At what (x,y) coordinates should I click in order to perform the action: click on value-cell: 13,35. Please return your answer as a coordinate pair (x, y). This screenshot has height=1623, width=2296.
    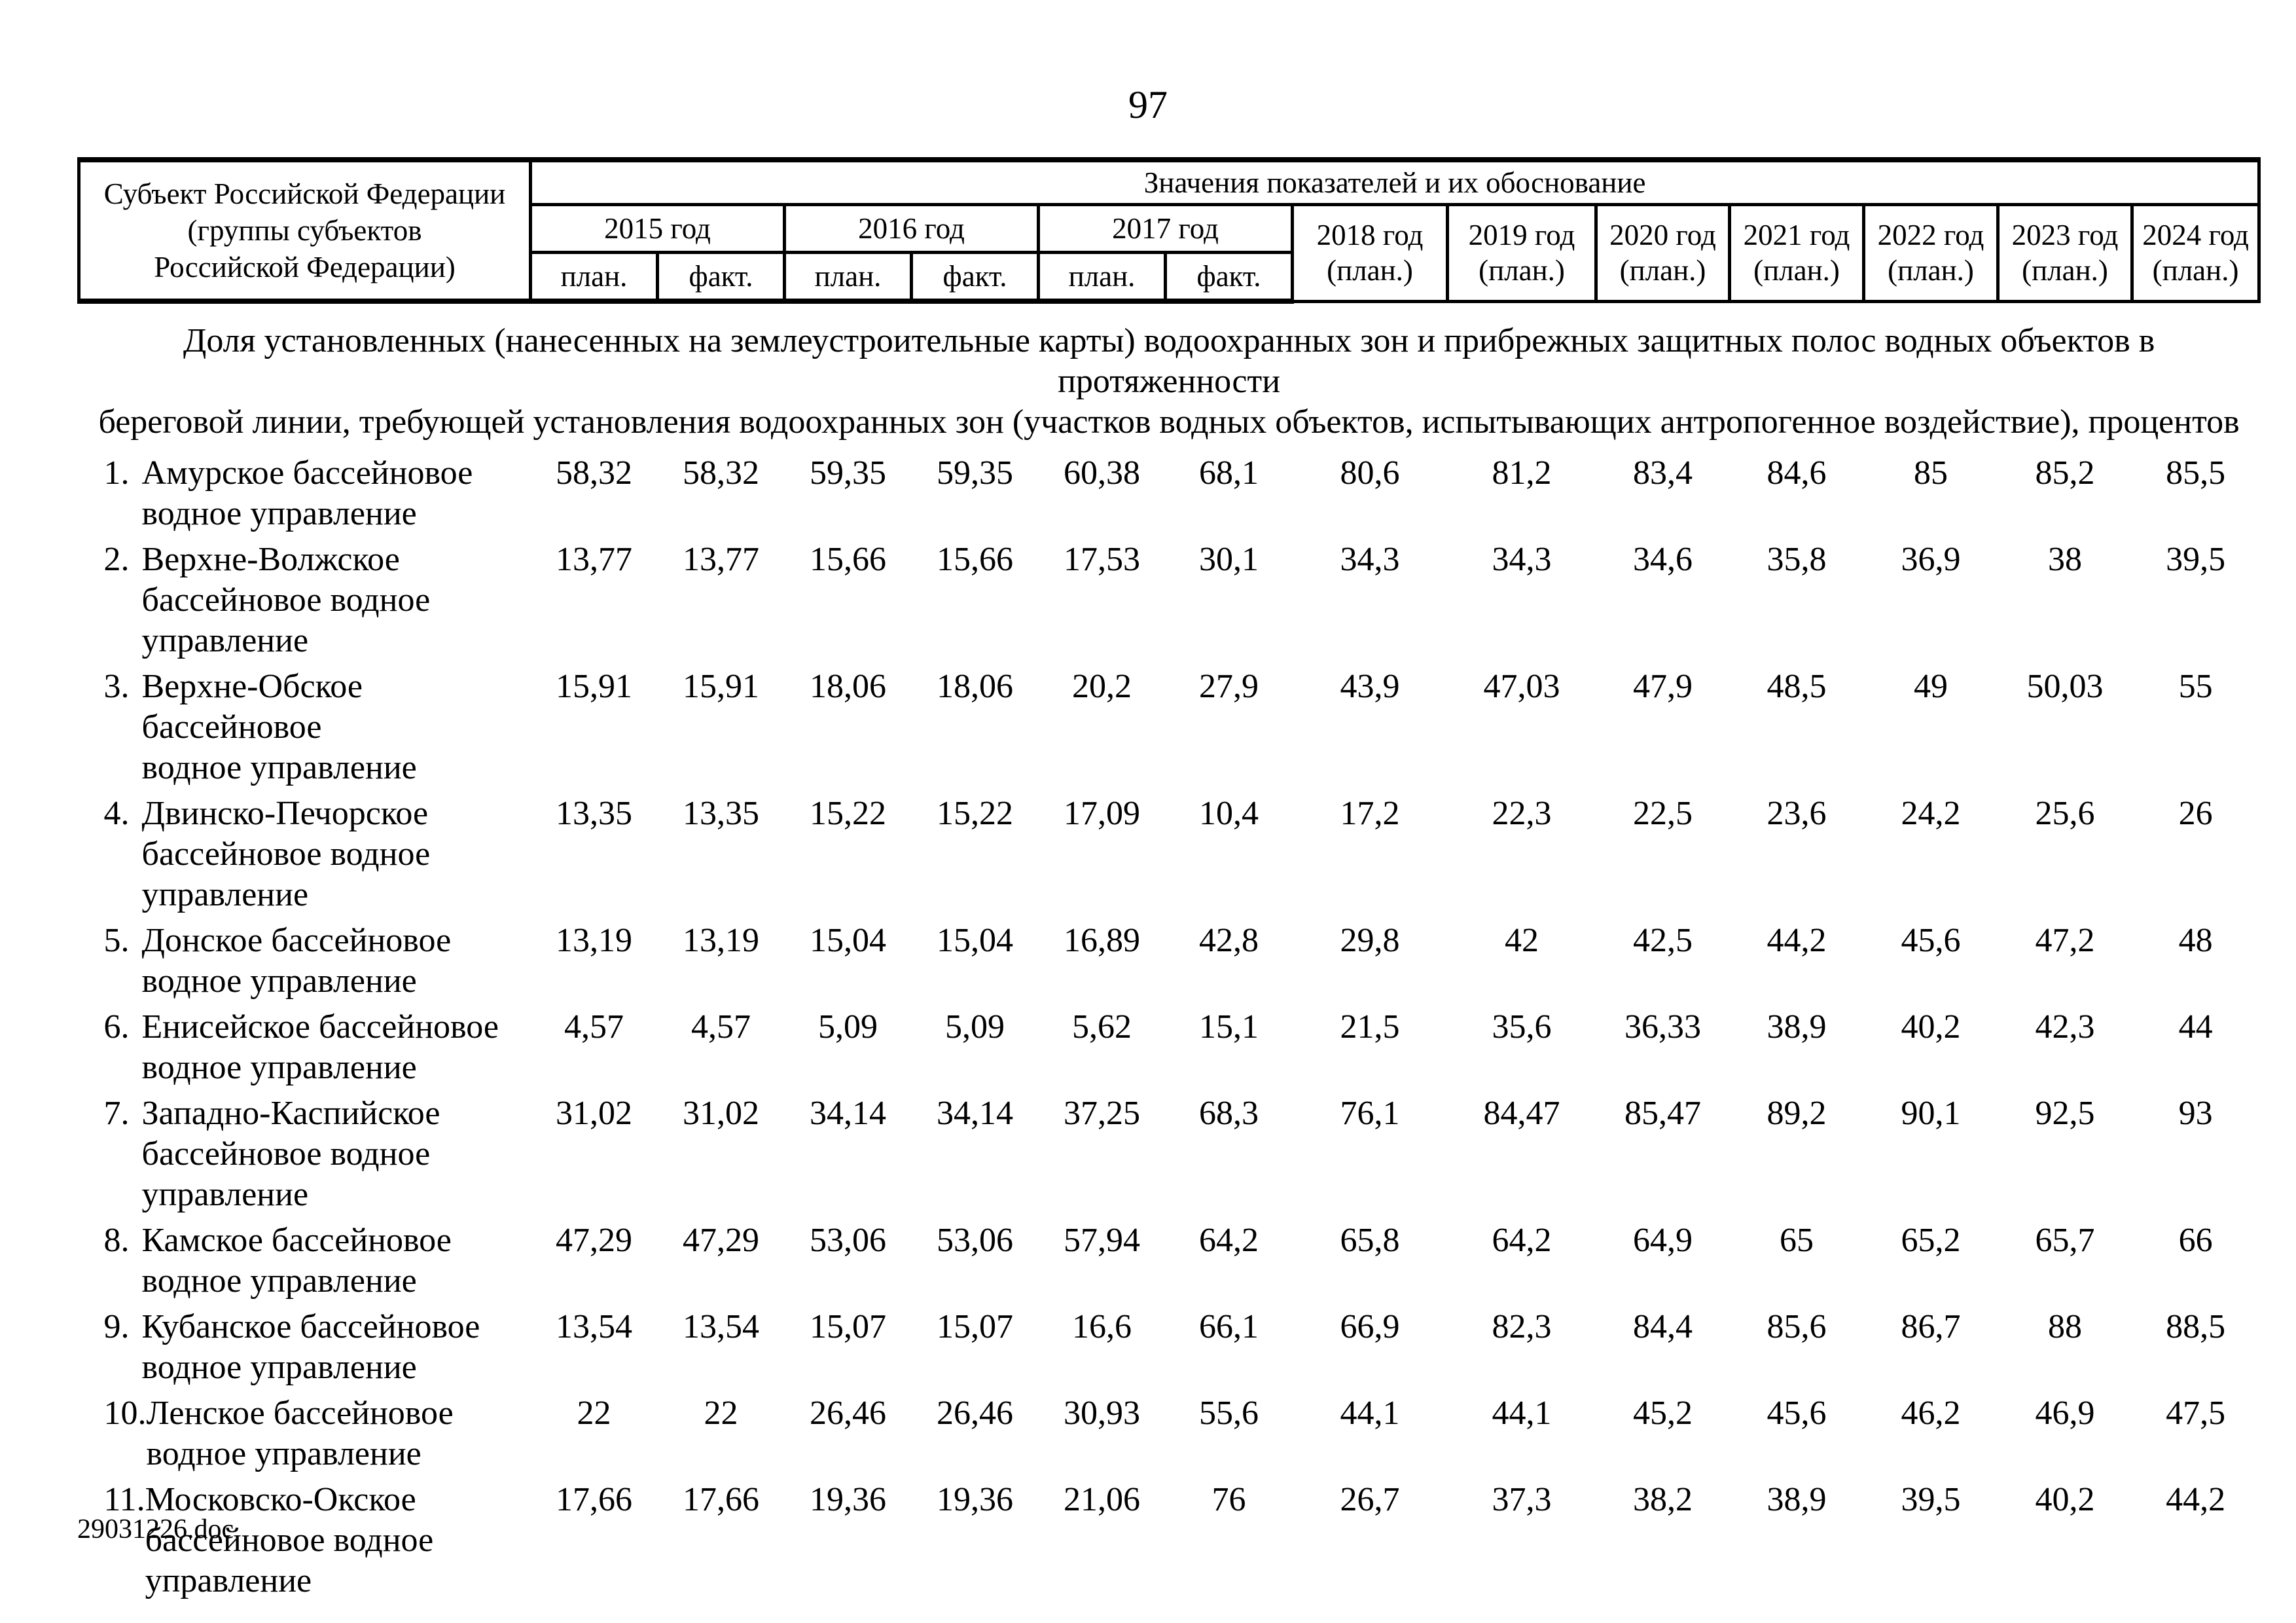
    Looking at the image, I should click on (594, 813).